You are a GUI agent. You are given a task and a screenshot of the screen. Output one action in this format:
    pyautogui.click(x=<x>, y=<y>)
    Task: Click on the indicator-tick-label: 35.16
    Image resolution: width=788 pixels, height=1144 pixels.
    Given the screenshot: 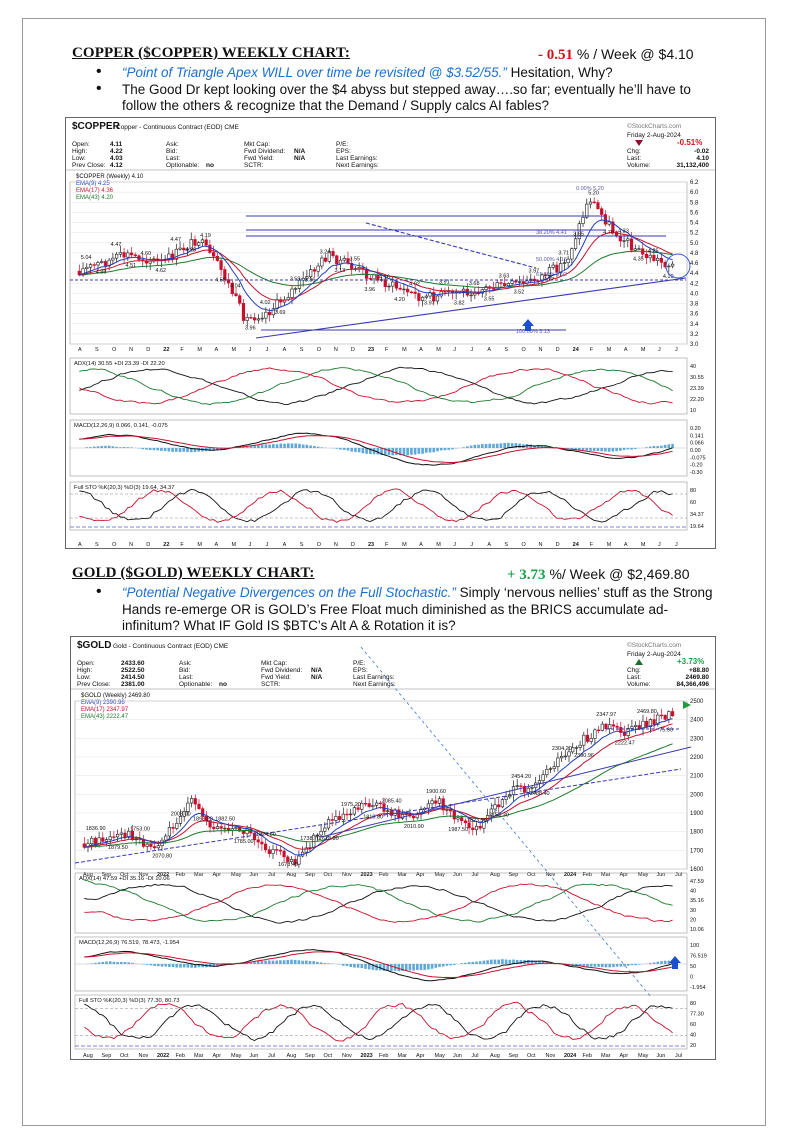 What is the action you would take?
    pyautogui.click(x=697, y=901)
    